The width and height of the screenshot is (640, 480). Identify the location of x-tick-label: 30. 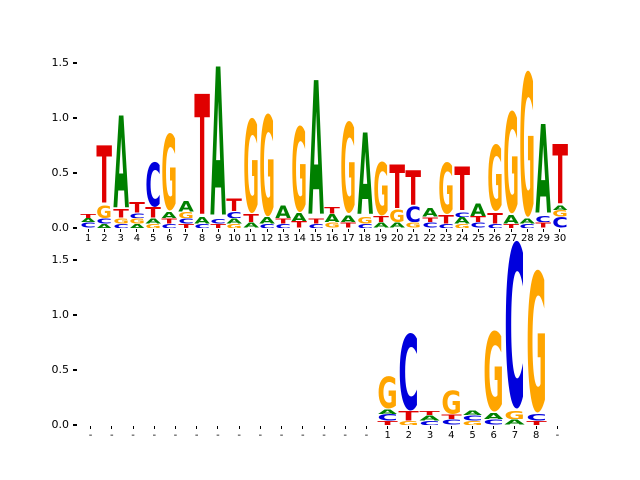
(560, 238).